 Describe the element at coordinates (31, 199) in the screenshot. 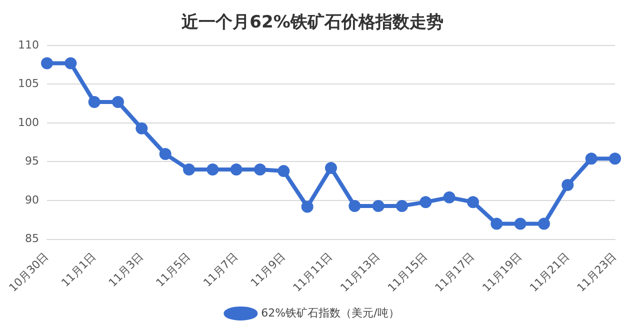

I see `y-tick-label: 90` at that location.